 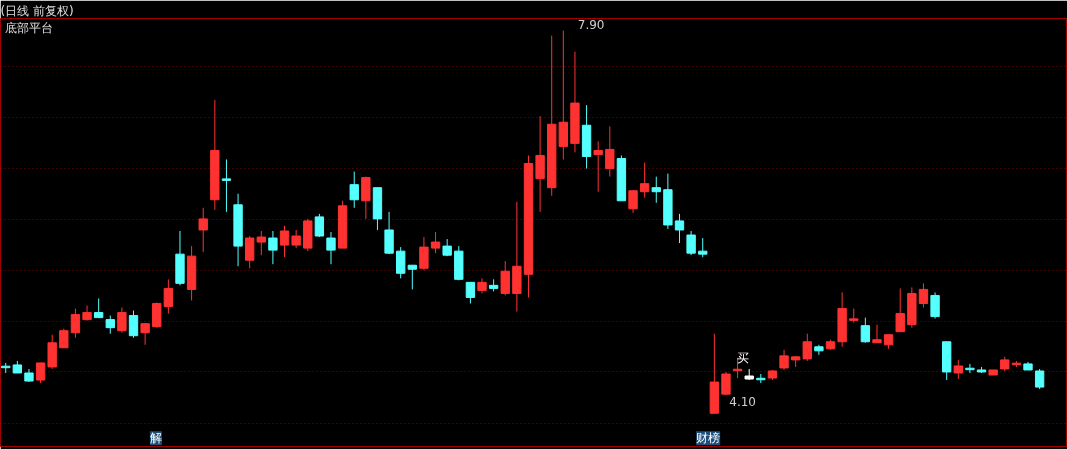 I want to click on annotation: 7.90, so click(x=591, y=25).